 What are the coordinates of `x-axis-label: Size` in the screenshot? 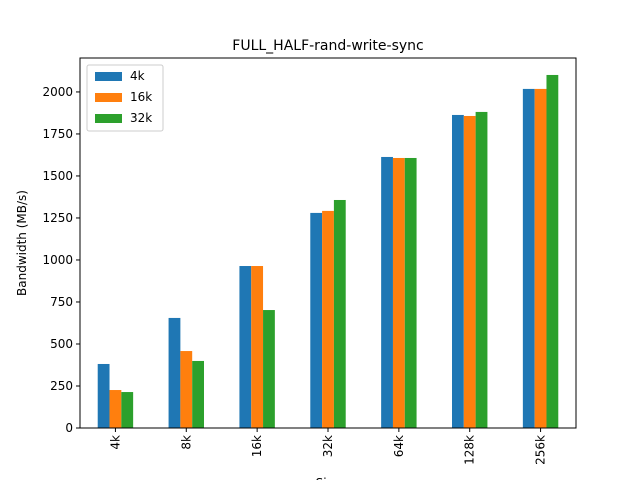 It's located at (328, 478).